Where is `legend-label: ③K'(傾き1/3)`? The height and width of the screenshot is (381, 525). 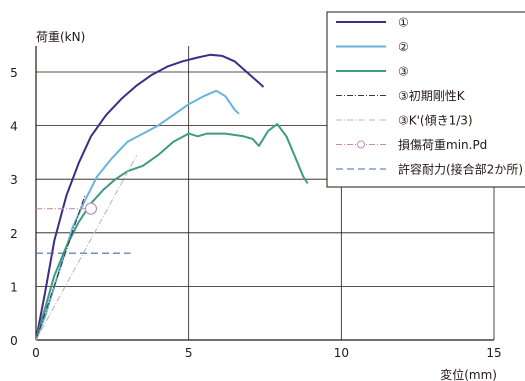
legend-label: ③K'(傾き1/3) is located at coordinates (435, 121).